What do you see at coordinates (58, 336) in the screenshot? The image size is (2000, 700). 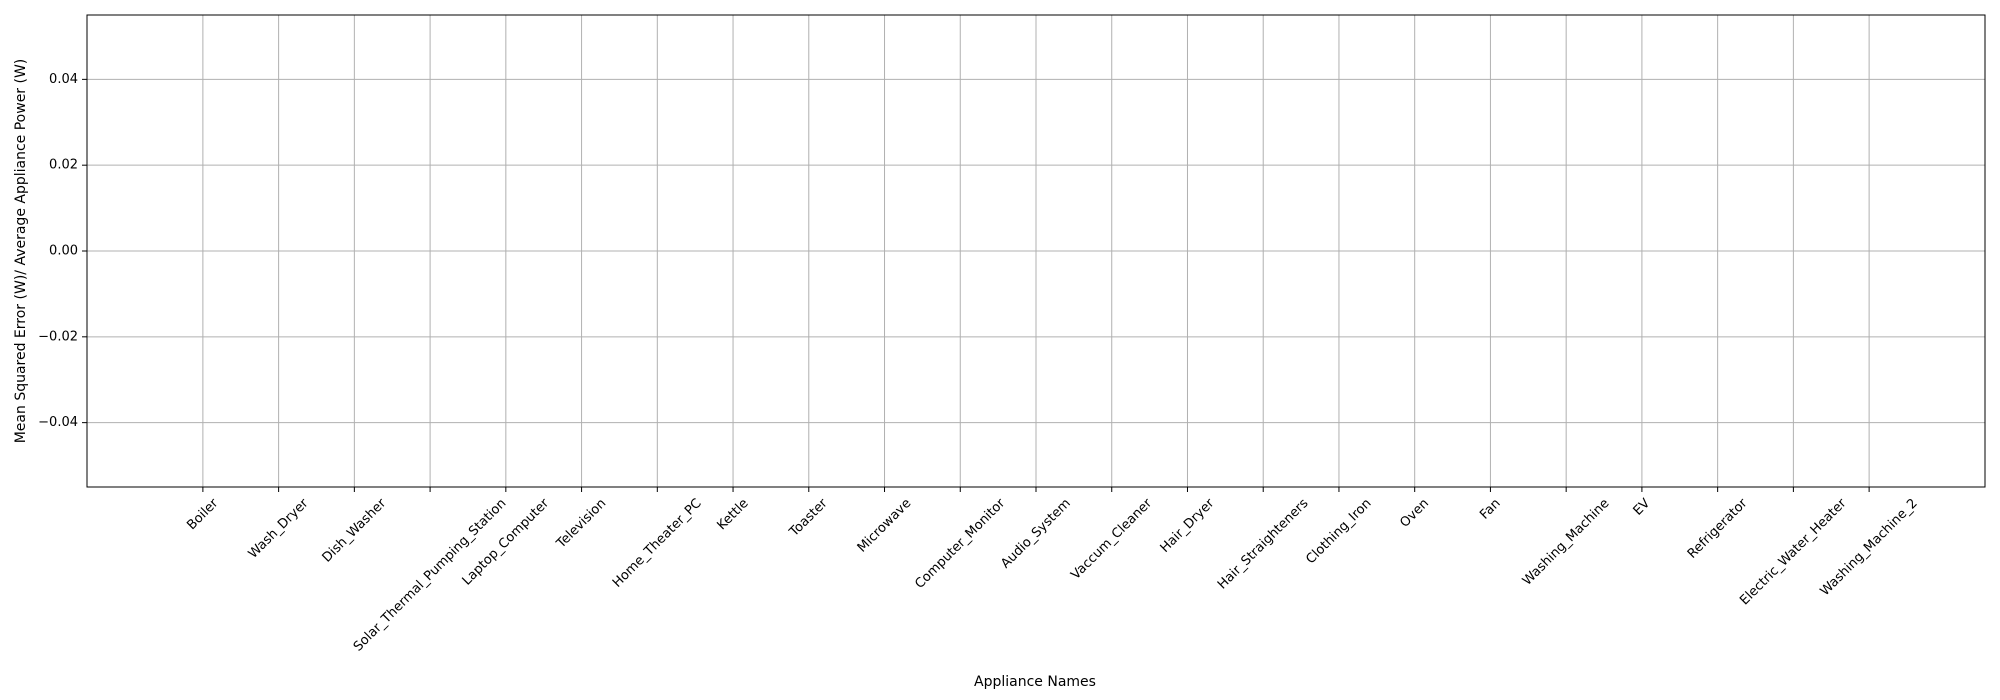 I see `y-tick-label: −0.02` at bounding box center [58, 336].